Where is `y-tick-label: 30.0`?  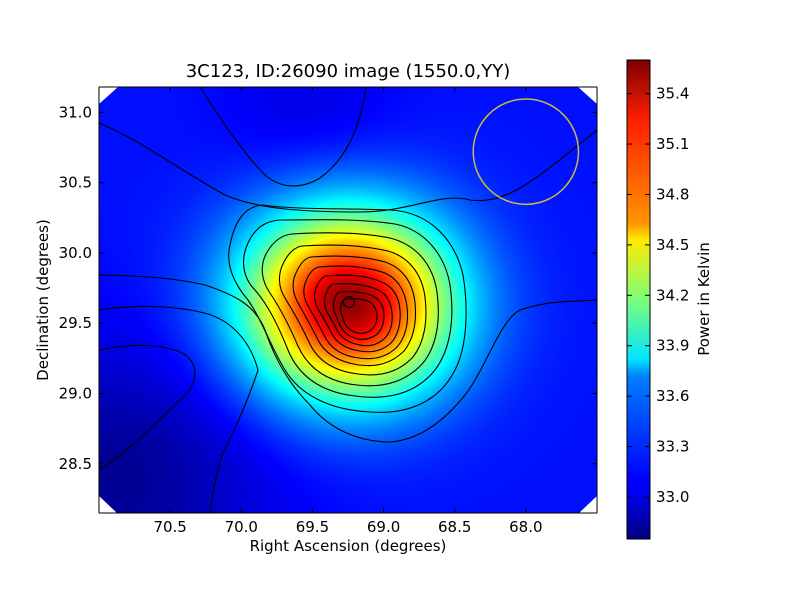
y-tick-label: 30.0 is located at coordinates (75, 253).